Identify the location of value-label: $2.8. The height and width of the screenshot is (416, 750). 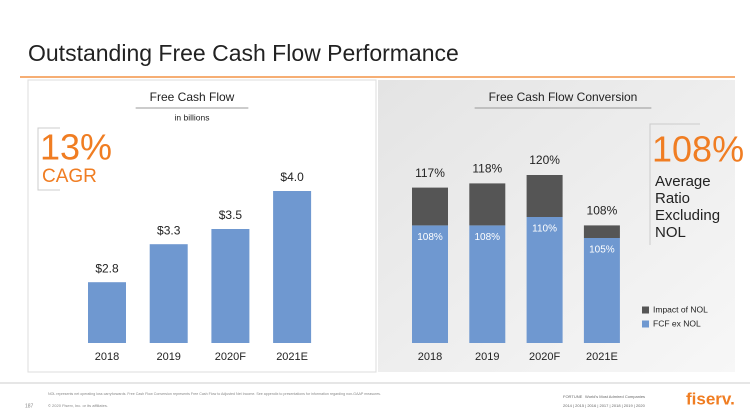
(107, 268).